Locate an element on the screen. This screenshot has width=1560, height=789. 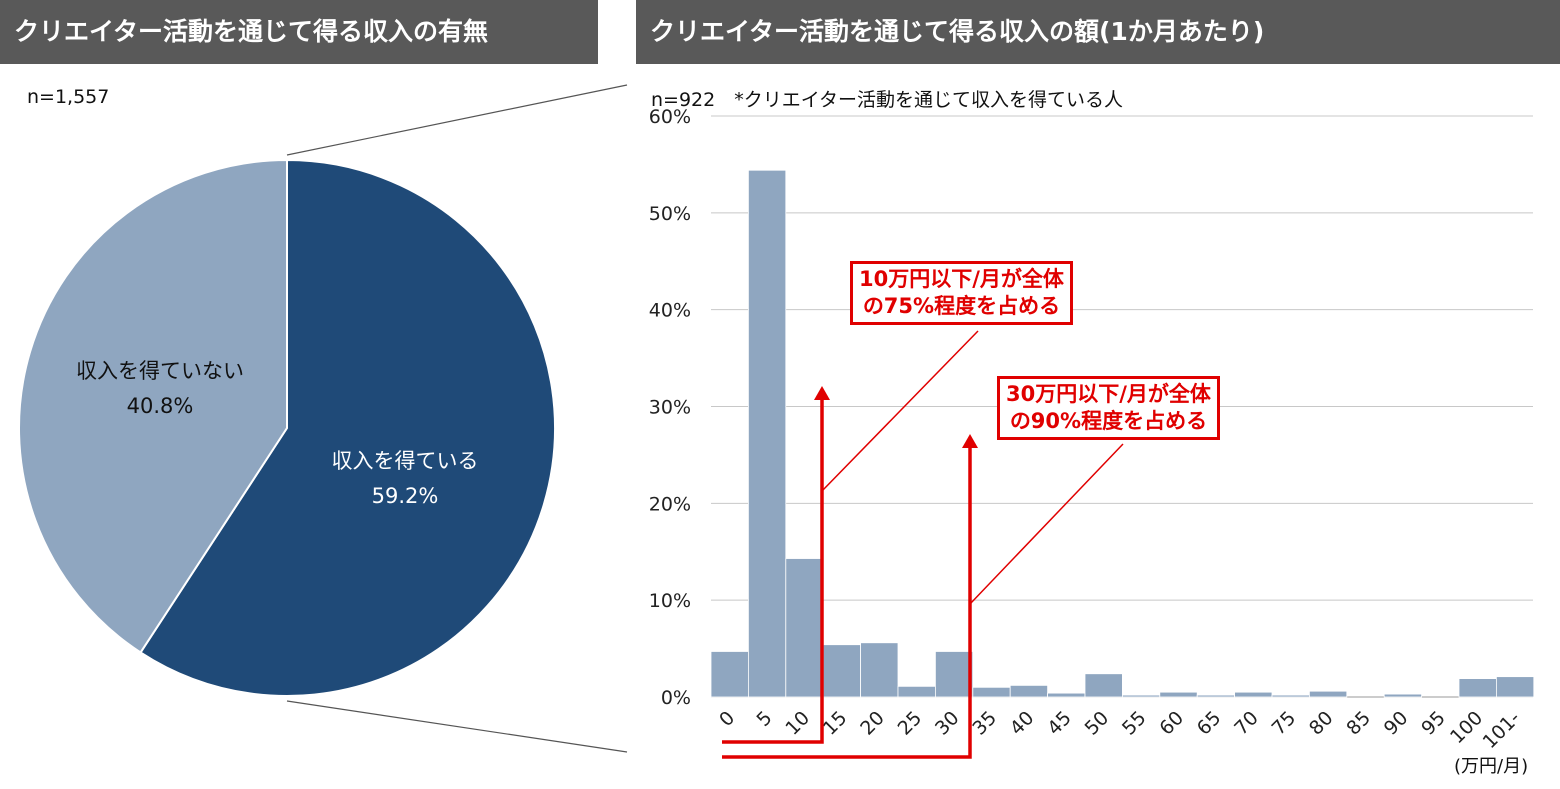
callout-30man-line1: 30万円以下/月が全体 is located at coordinates (1108, 394).